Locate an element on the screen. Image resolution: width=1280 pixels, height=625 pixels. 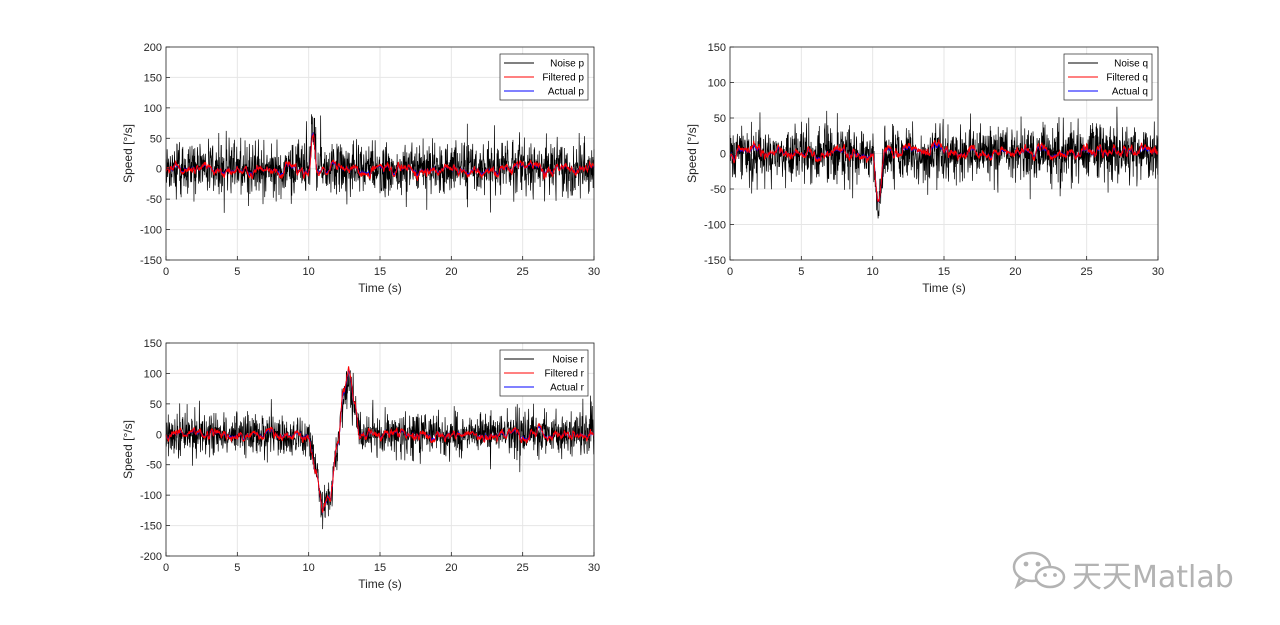
wechat-logo-icon is located at coordinates (1039, 570).